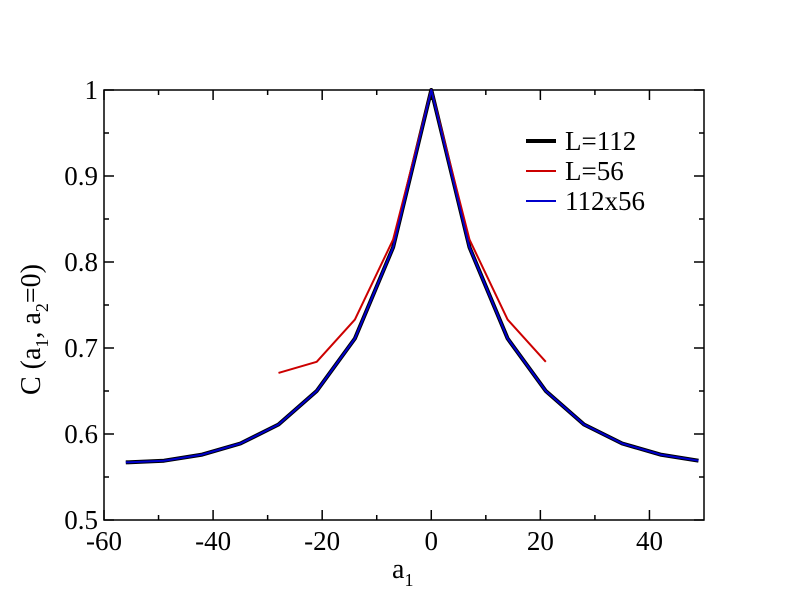 This screenshot has width=792, height=612. What do you see at coordinates (398, 569) in the screenshot?
I see `x-axis-label-base: a` at bounding box center [398, 569].